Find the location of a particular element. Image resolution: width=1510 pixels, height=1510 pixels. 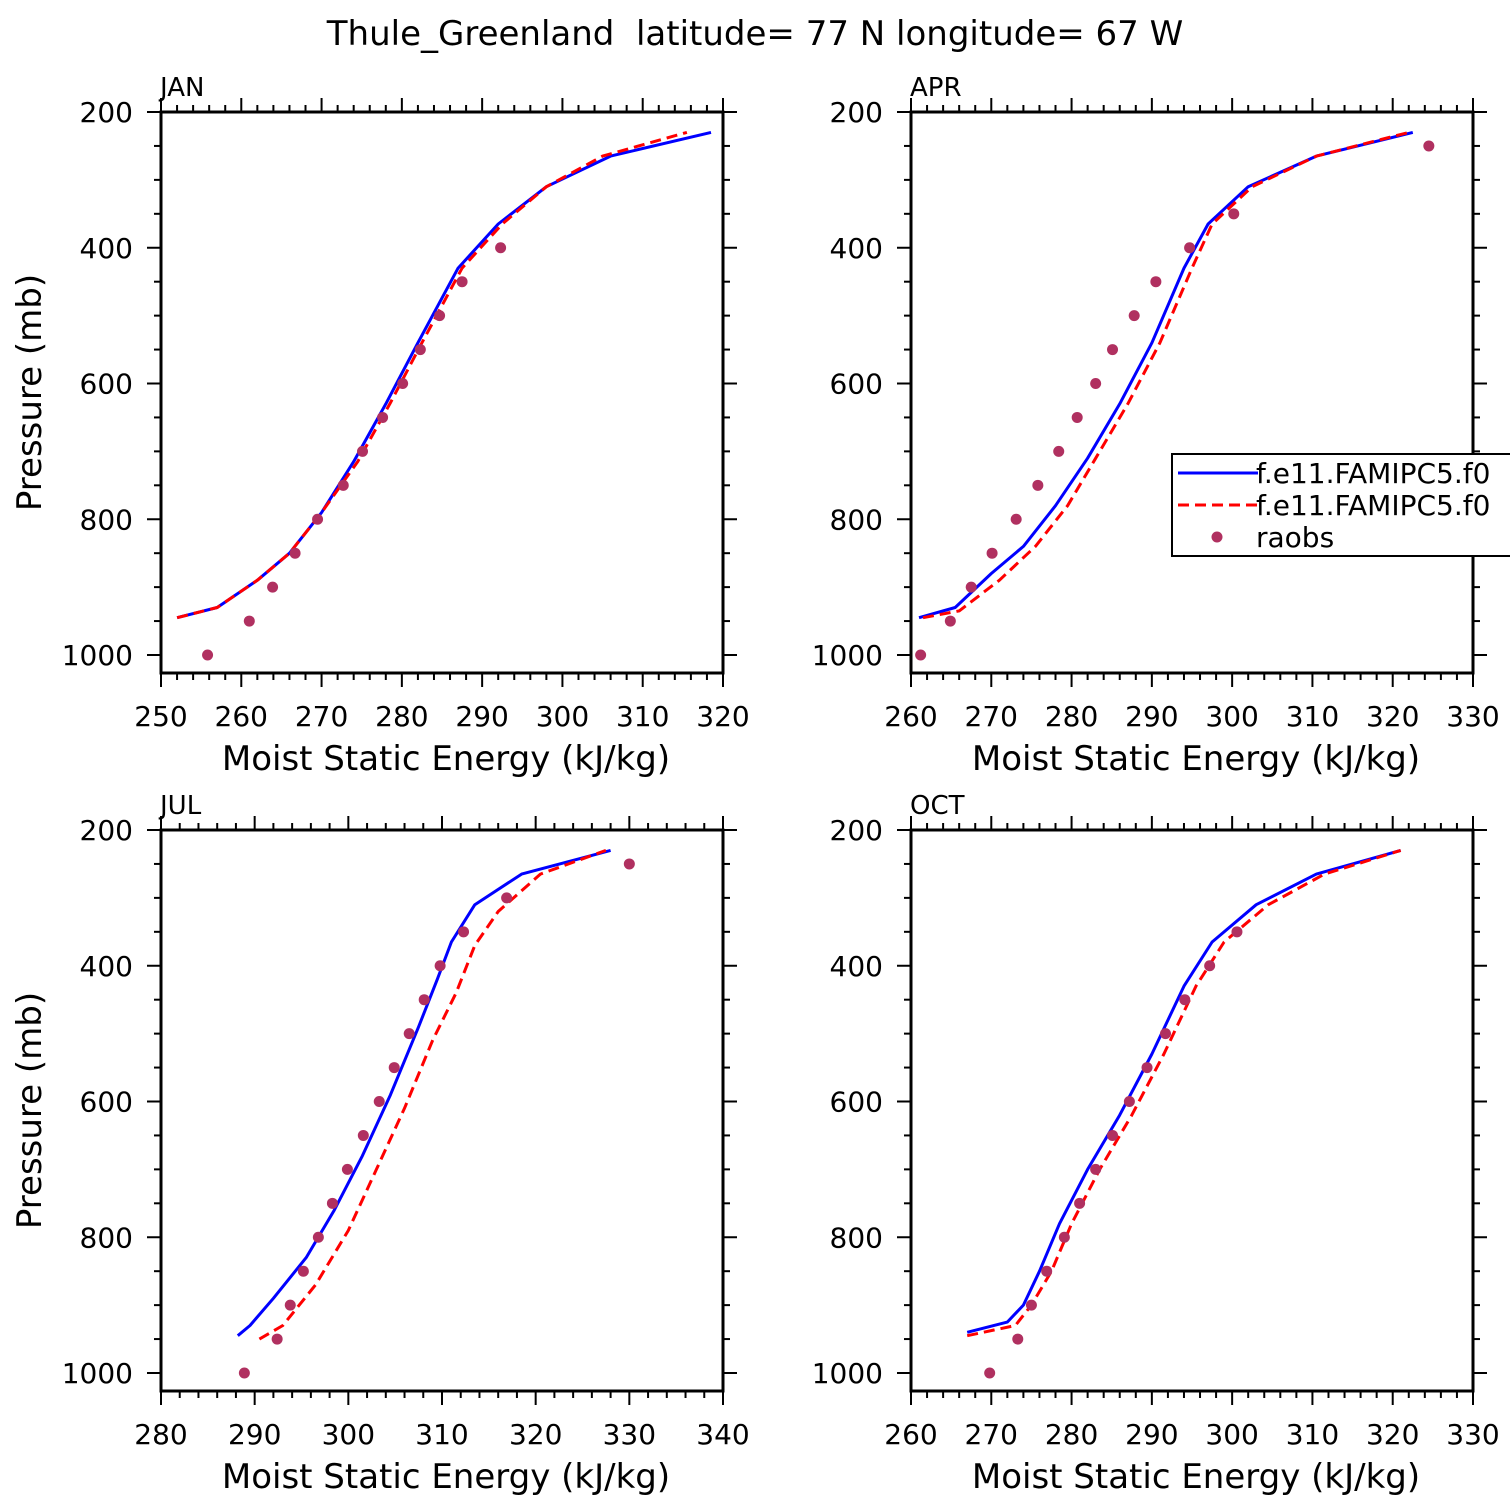

panel-apr-ytick-label: 1000 is located at coordinates (847, 655).